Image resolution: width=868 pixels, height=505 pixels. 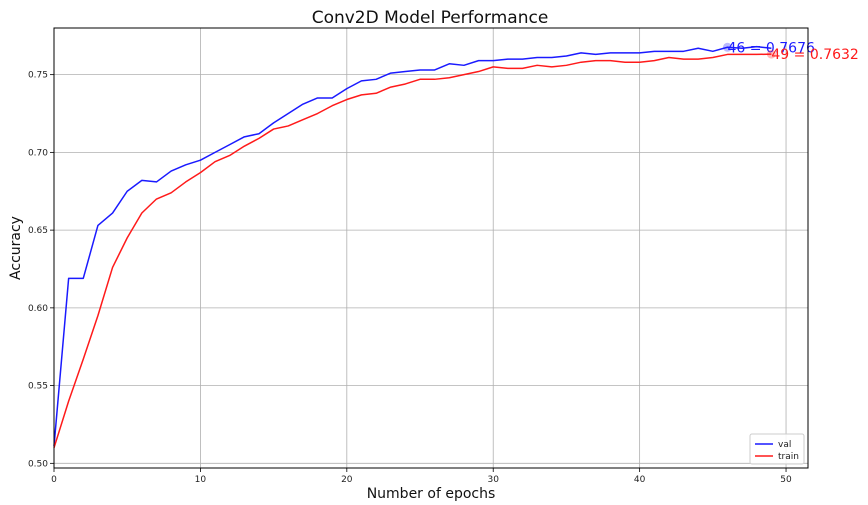 I want to click on x-axis: 0 10 20 30 40 50, so click(x=421, y=476).